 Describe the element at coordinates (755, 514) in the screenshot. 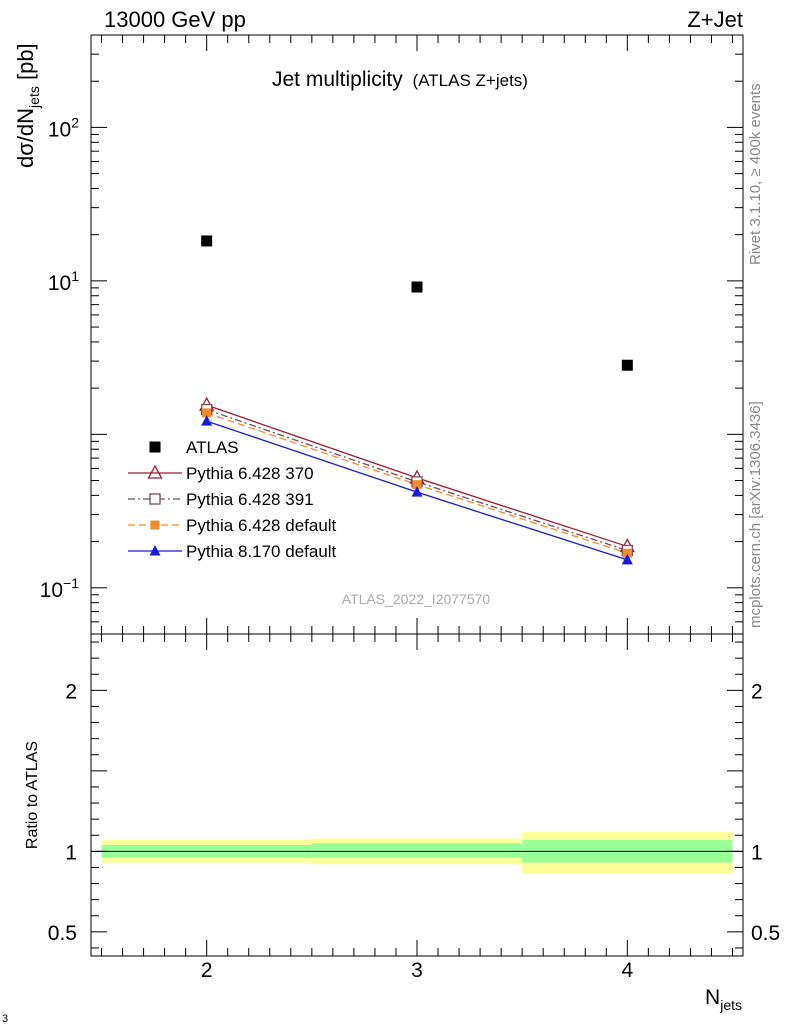

I see `source-label: mcplots.cern.ch [arXiv:1306.3436]` at that location.